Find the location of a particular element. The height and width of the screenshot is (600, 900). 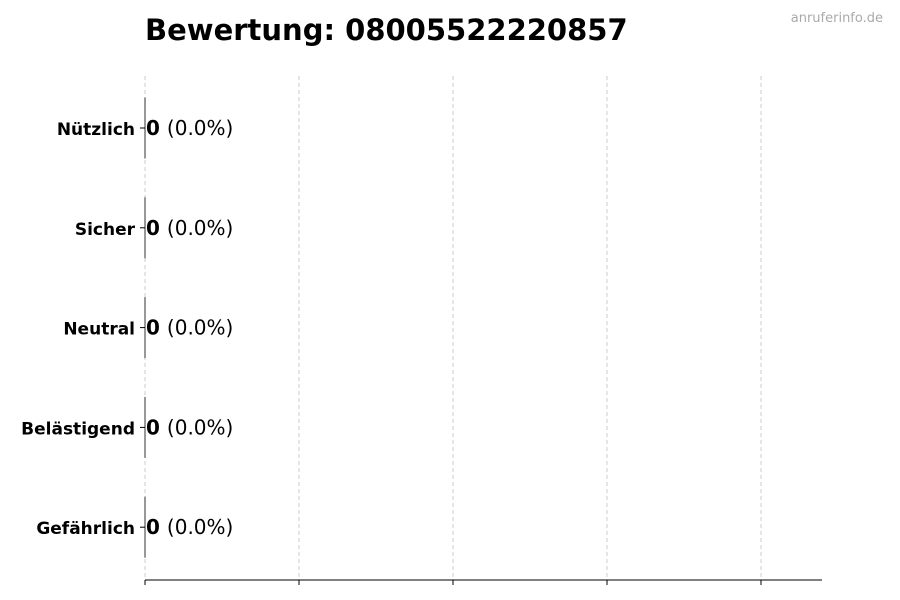

category-label: Nützlich is located at coordinates (96, 130).